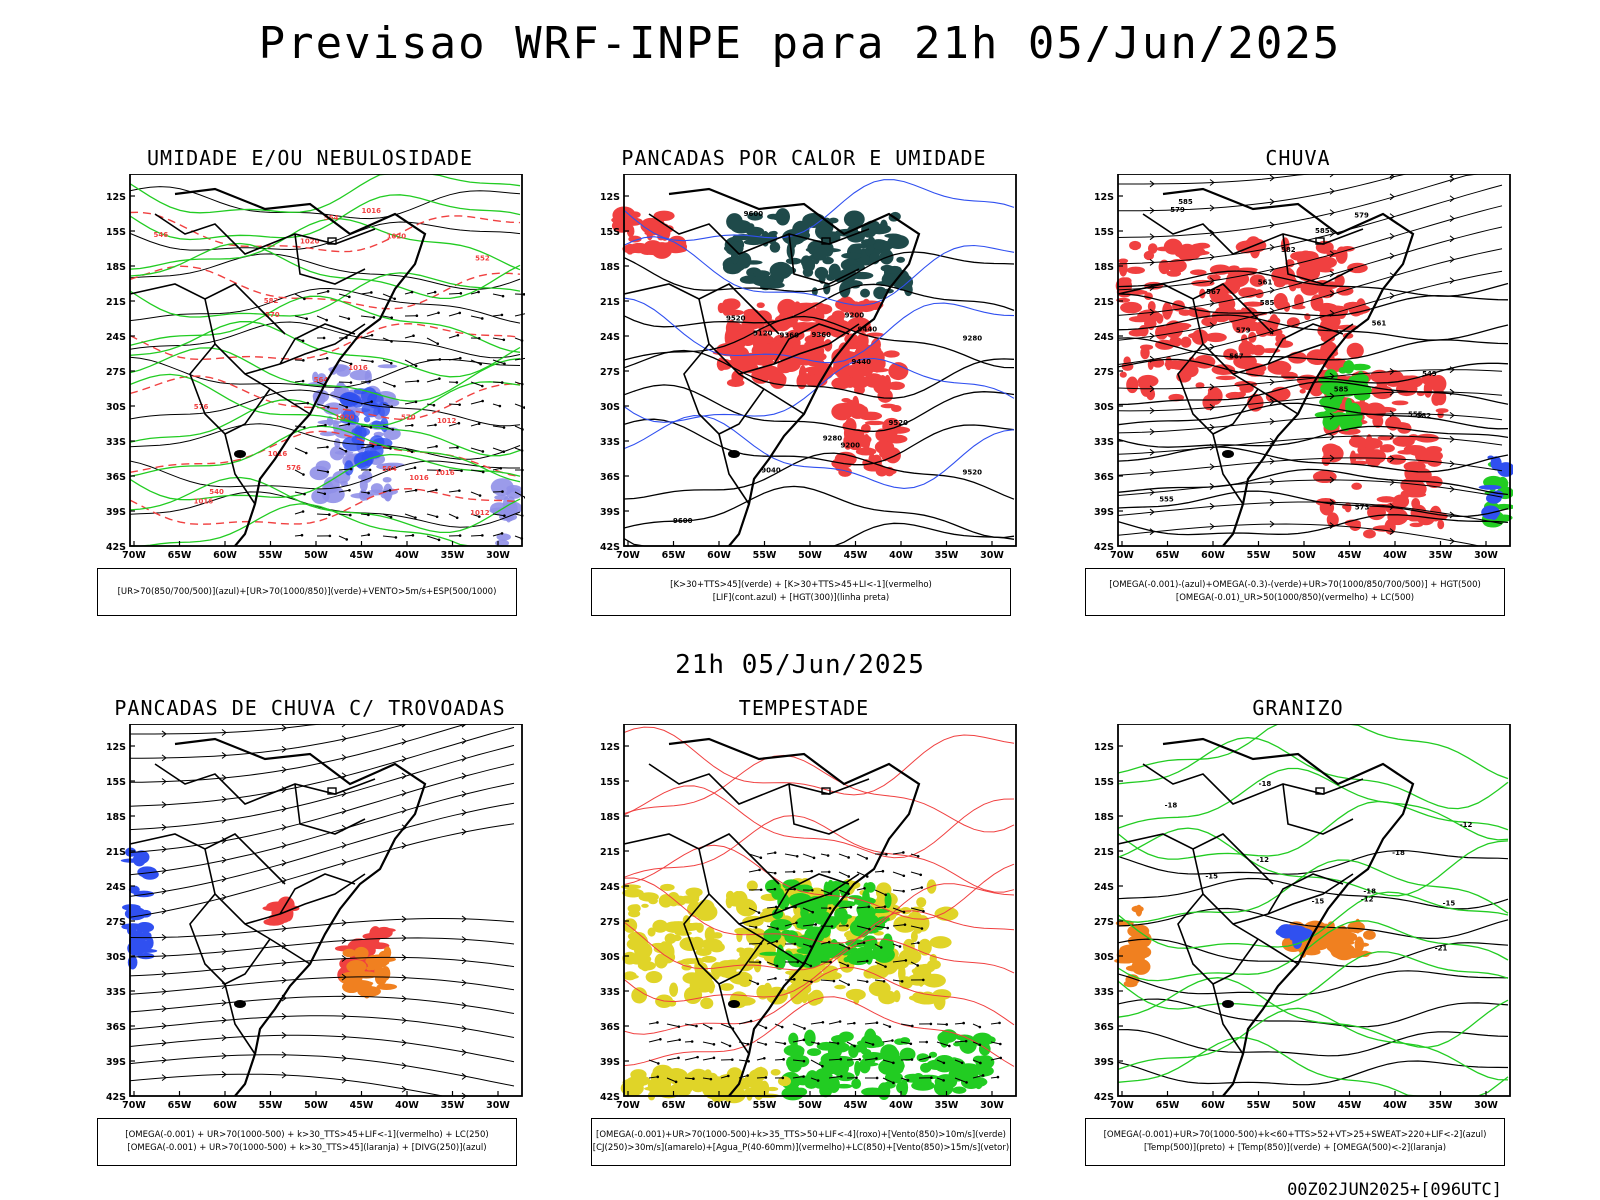  I want to click on contour-value-label: 540, so click(216, 492).